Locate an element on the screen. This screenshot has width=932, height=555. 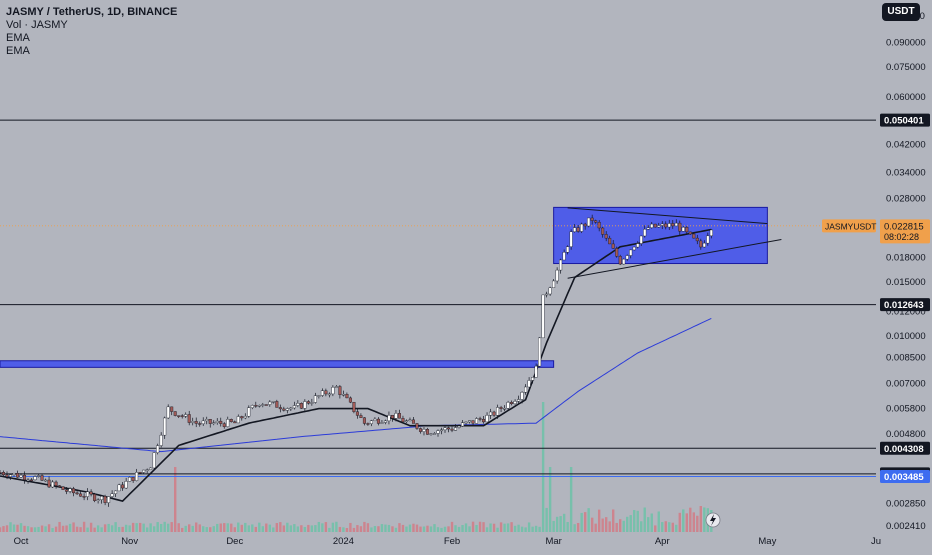
currency-button: USDT is located at coordinates (901, 12).